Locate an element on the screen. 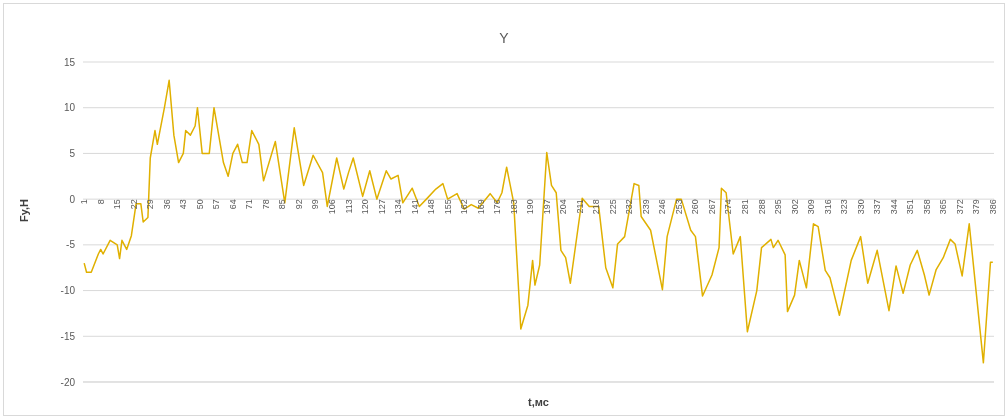  x-tick-label: 225 is located at coordinates (612, 207).